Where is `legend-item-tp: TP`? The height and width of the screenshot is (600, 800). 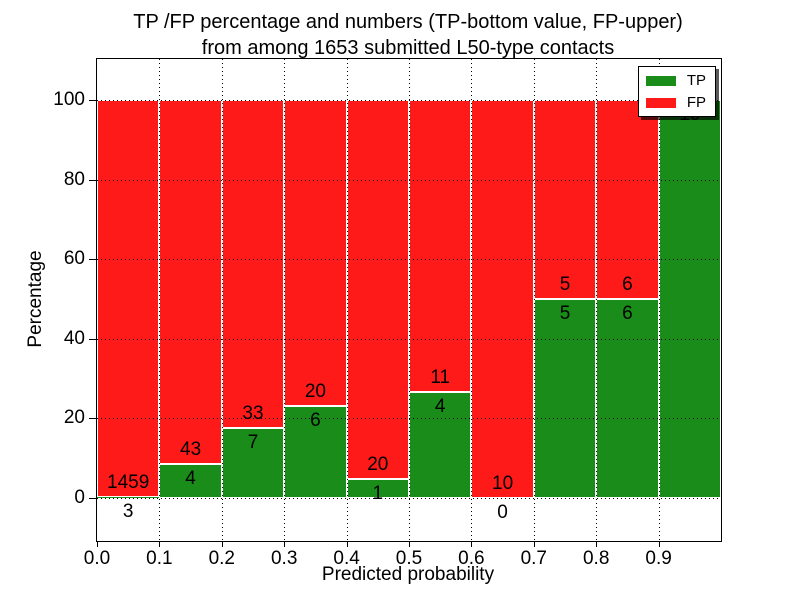
legend-item-tp: TP is located at coordinates (675, 80).